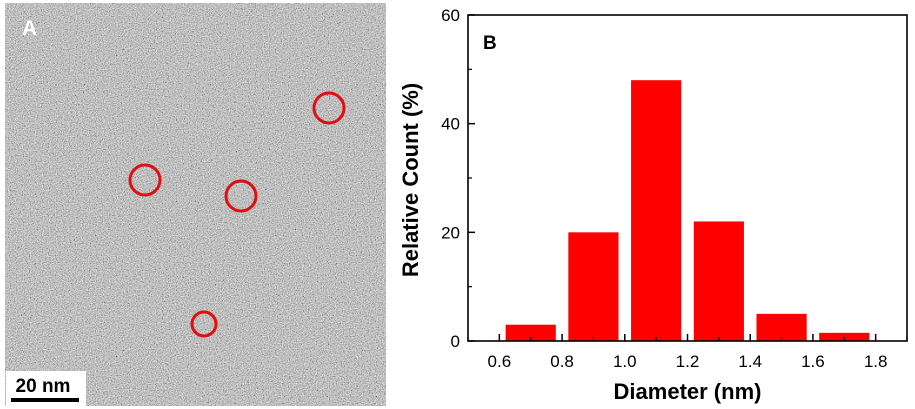 The width and height of the screenshot is (915, 409). What do you see at coordinates (410, 180) in the screenshot?
I see `y-axis-label: Relative Count (%)` at bounding box center [410, 180].